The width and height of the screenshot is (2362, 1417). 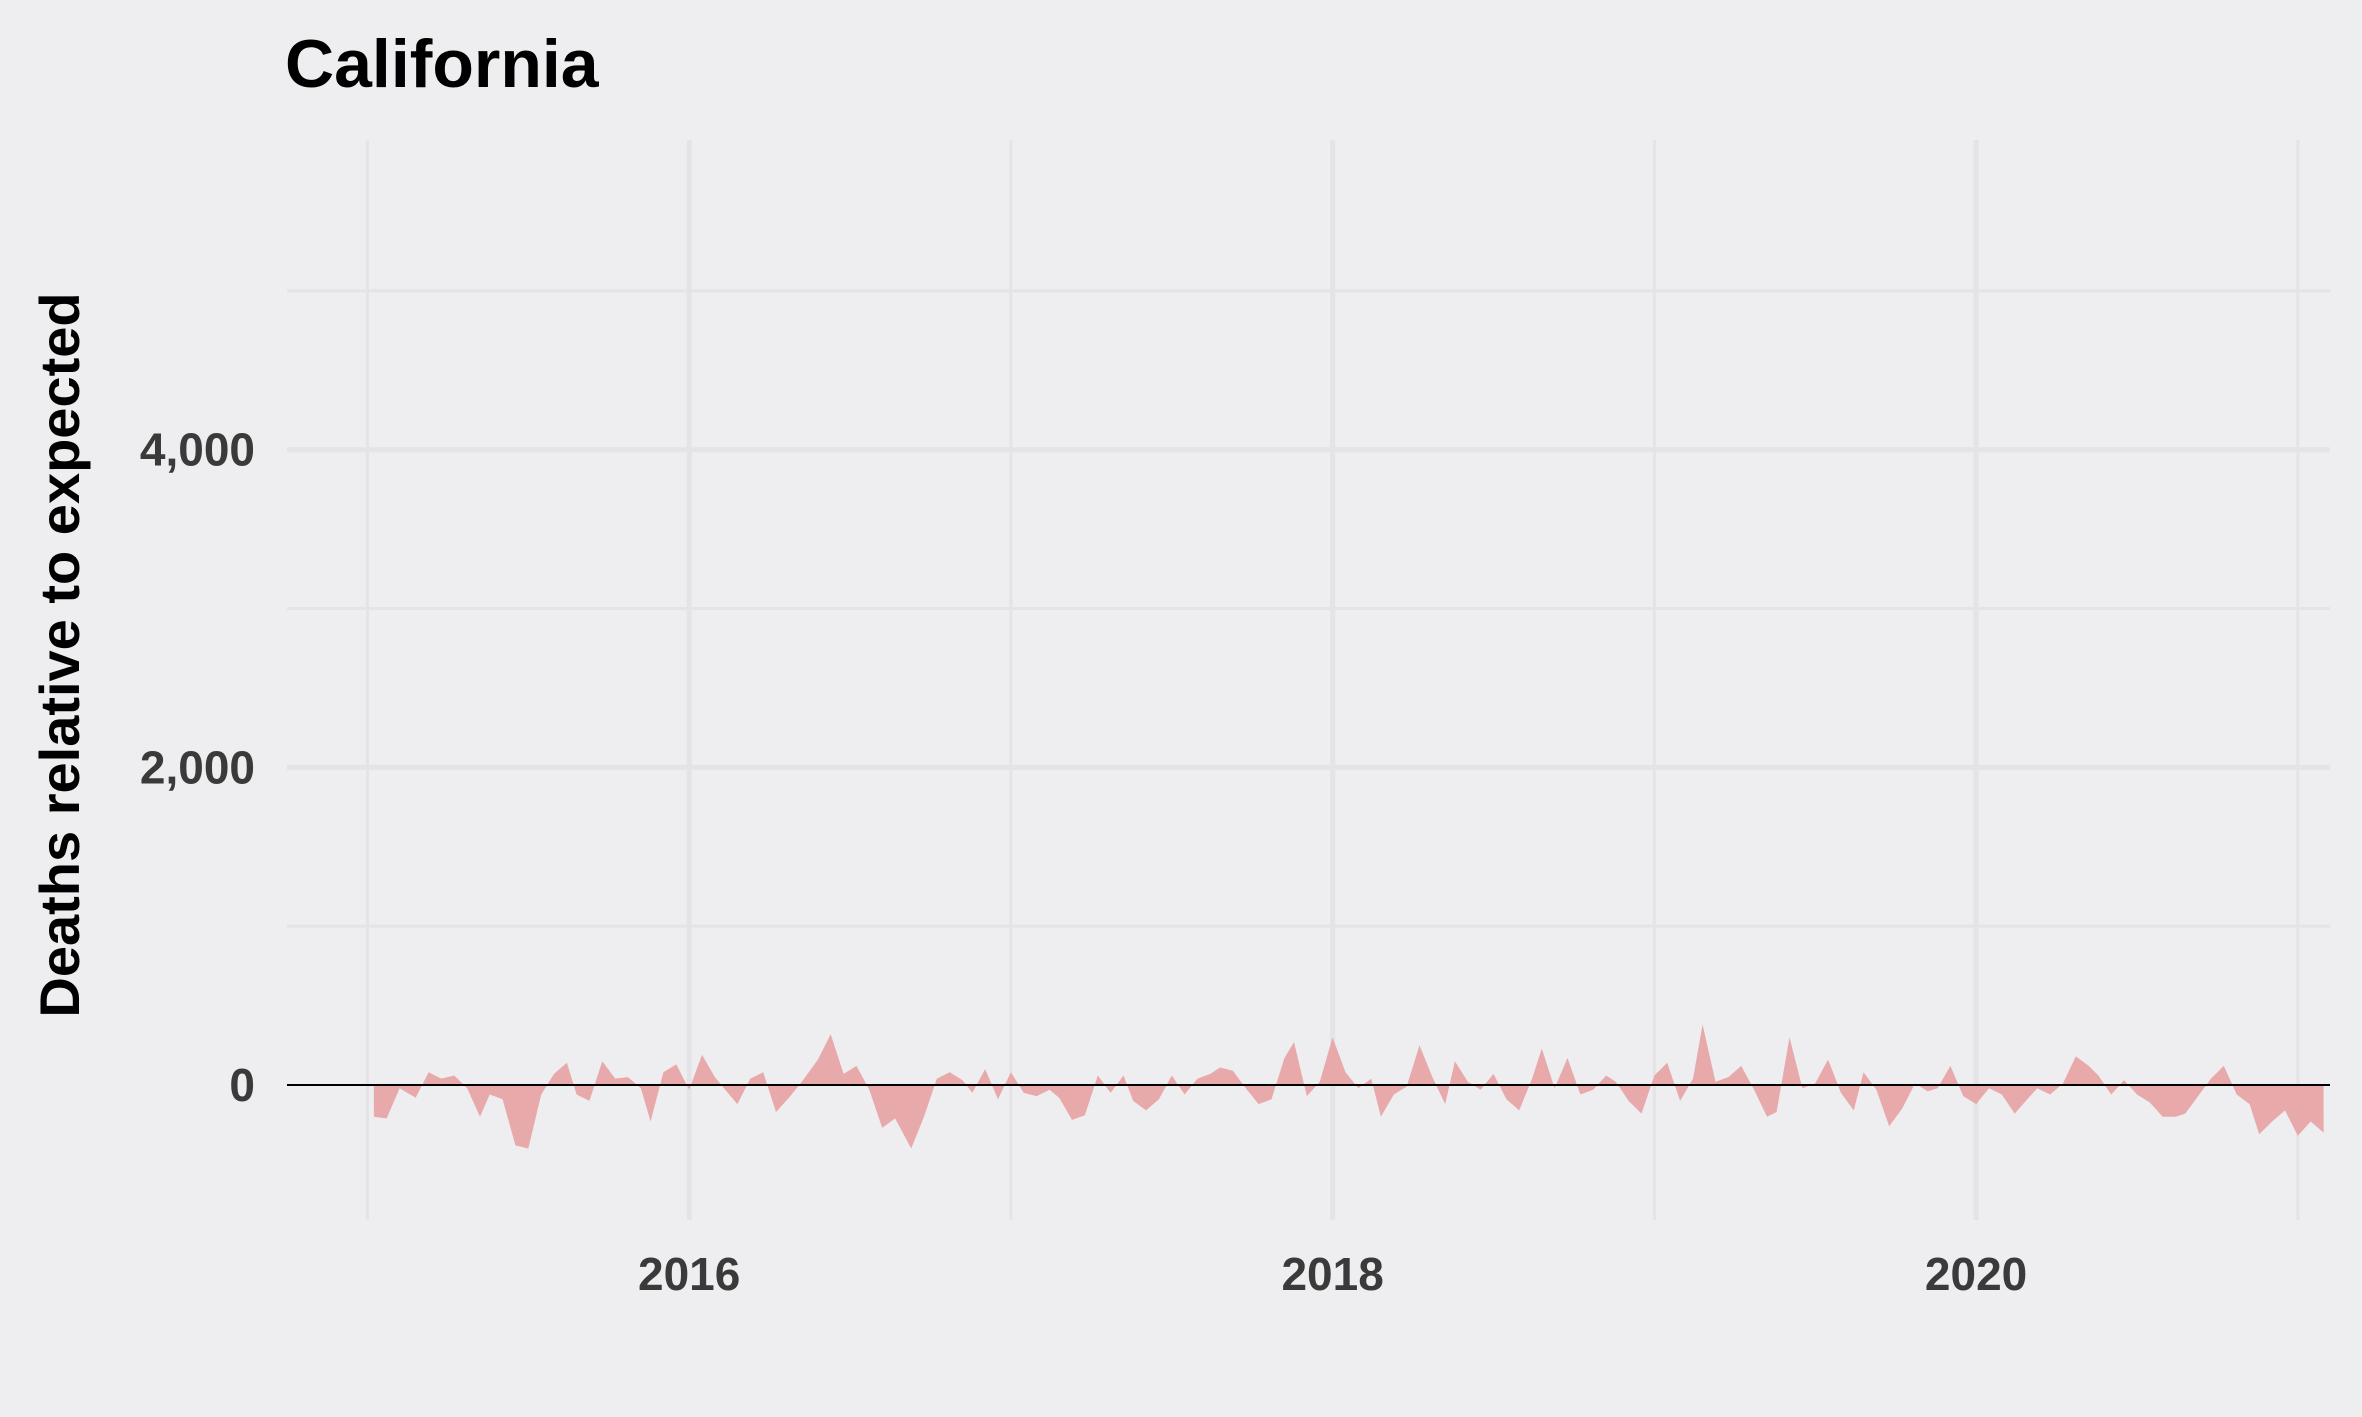 I want to click on y-axis-ticks: 0 2,000 4,000, so click(x=197, y=767).